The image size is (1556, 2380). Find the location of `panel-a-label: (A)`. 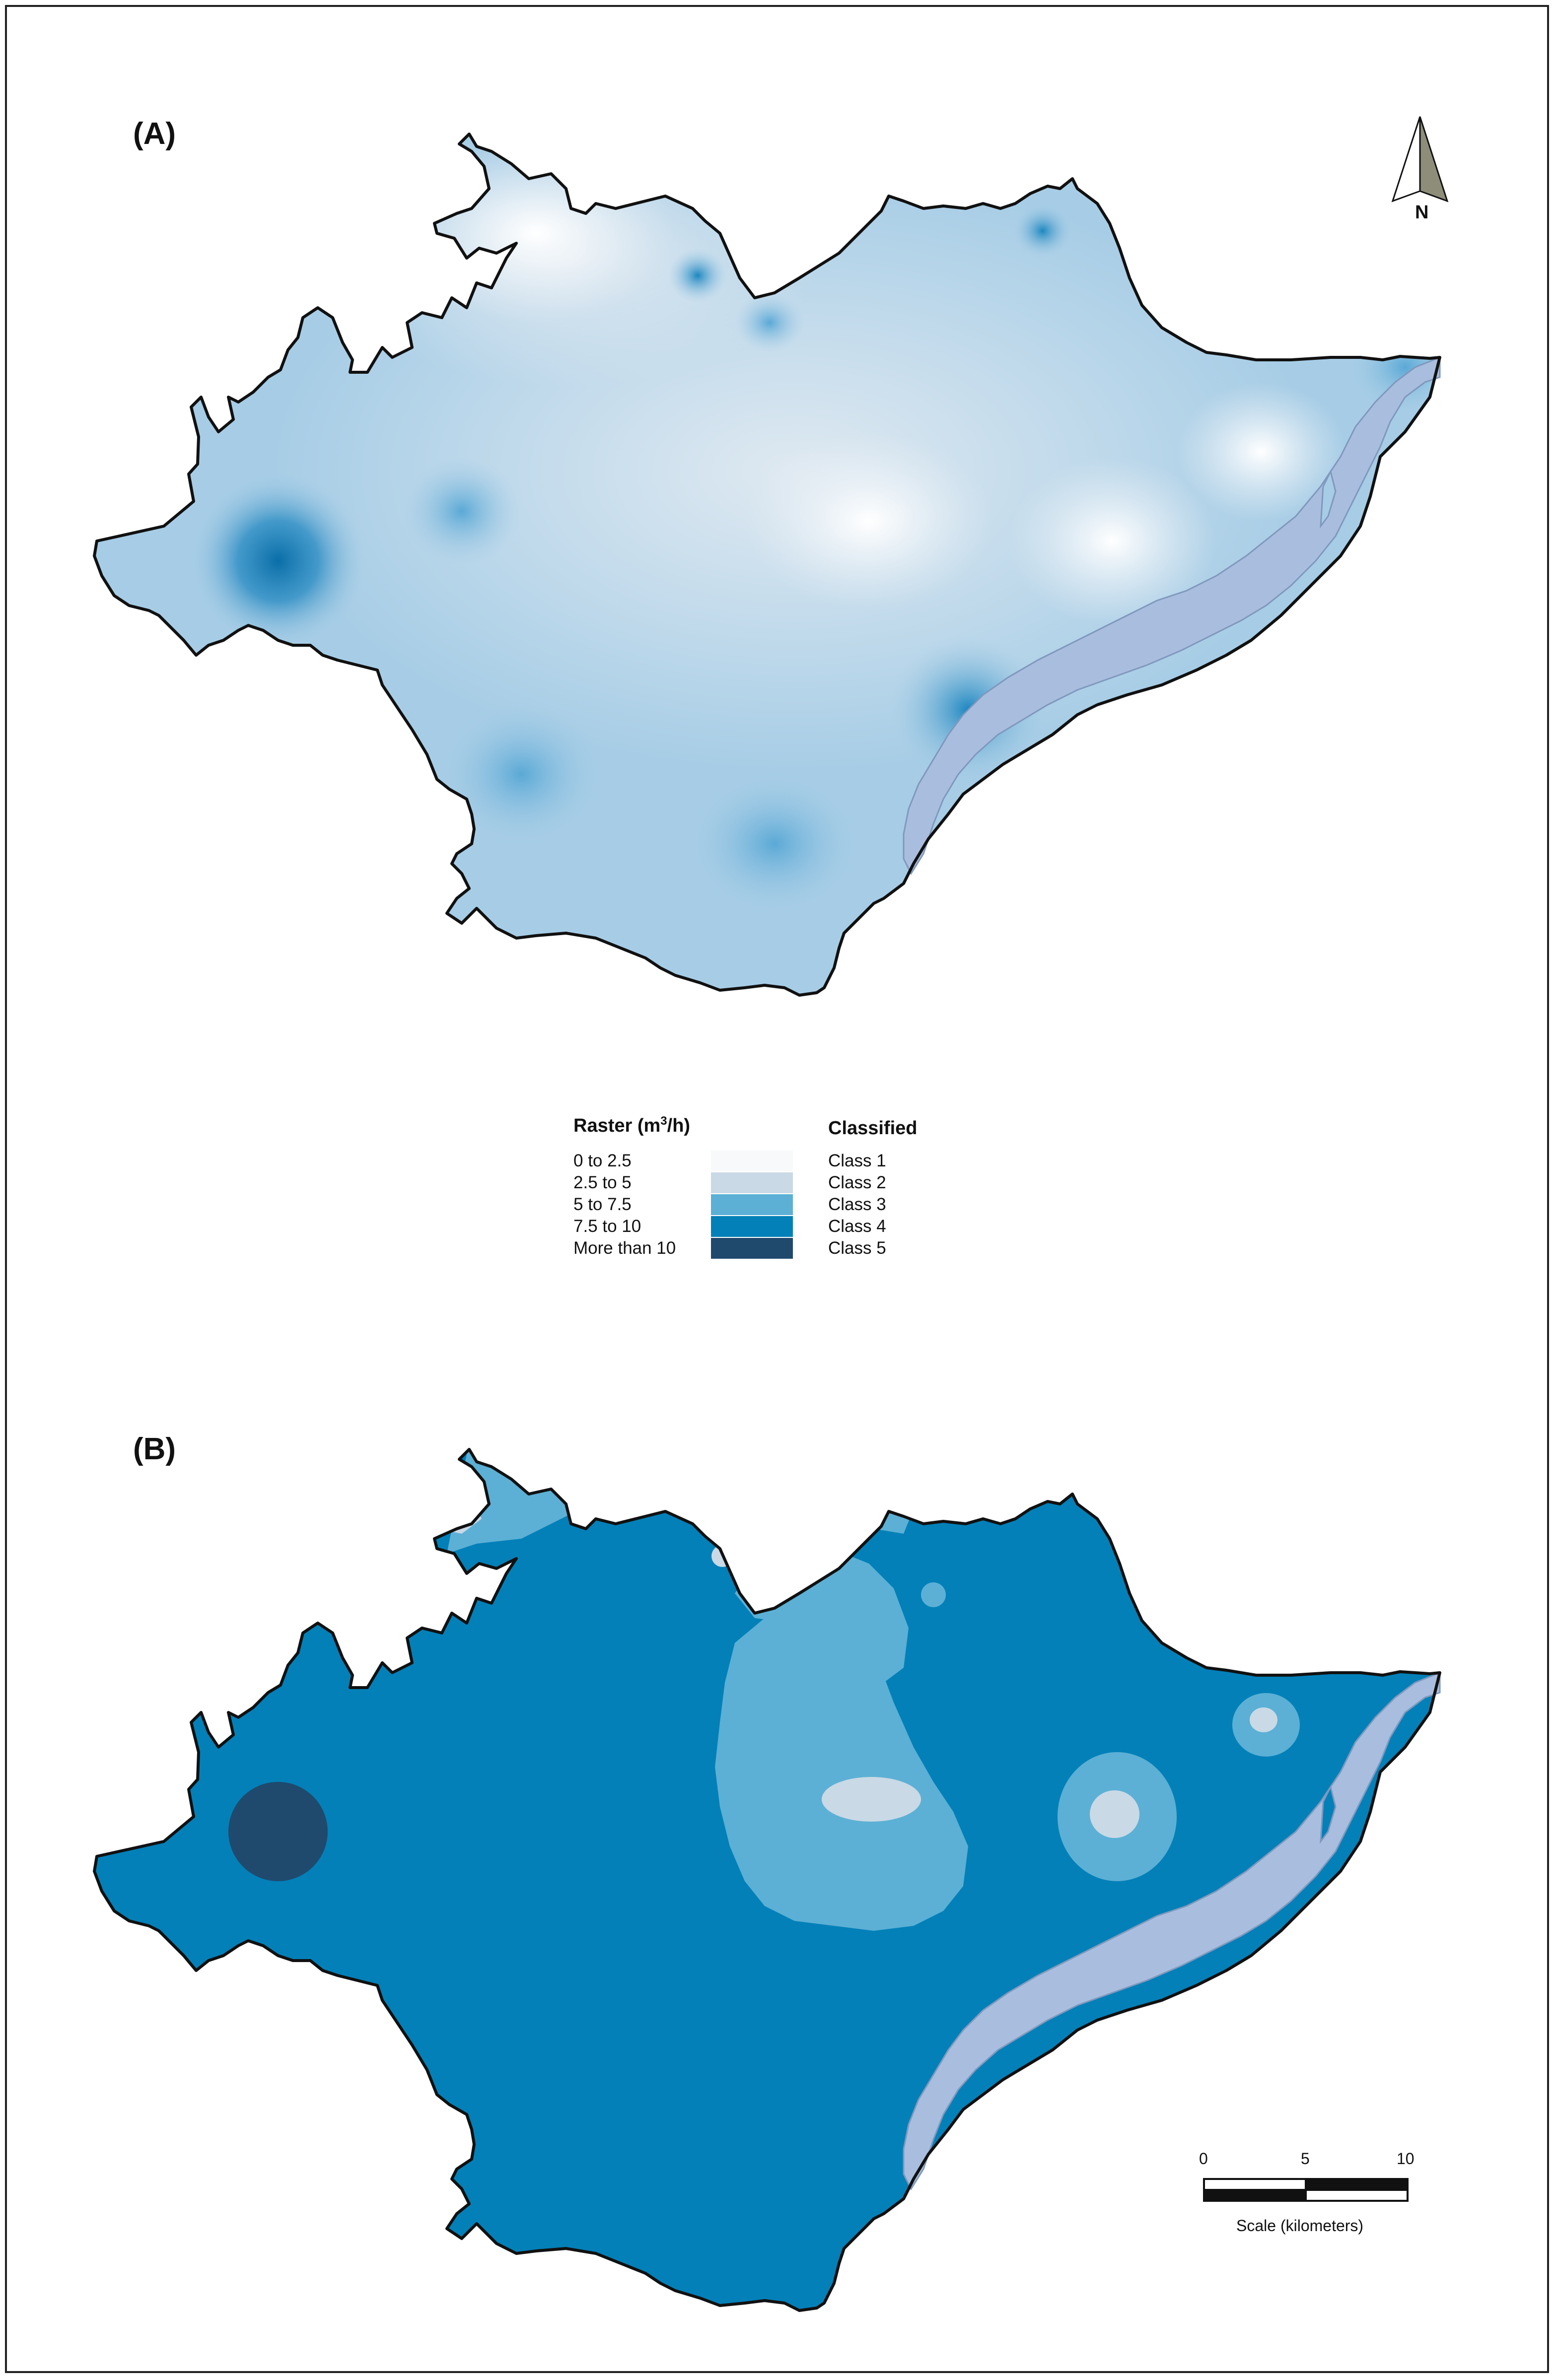

panel-a-label: (A) is located at coordinates (154, 134).